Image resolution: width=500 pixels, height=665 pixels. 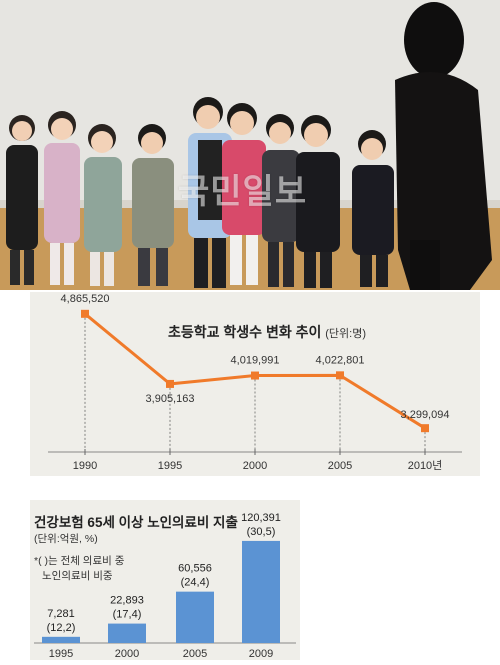 What do you see at coordinates (261, 518) in the screenshot?
I see `bar-value-label: 120,391` at bounding box center [261, 518].